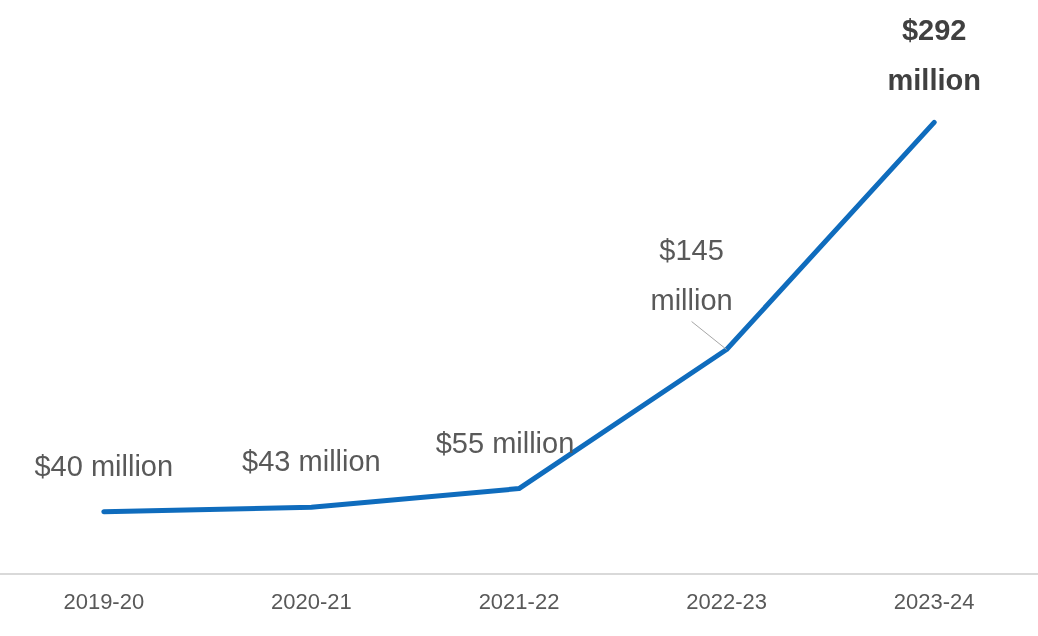 This screenshot has height=636, width=1038. What do you see at coordinates (726, 601) in the screenshot?
I see `x-tick-label: 2022-23` at bounding box center [726, 601].